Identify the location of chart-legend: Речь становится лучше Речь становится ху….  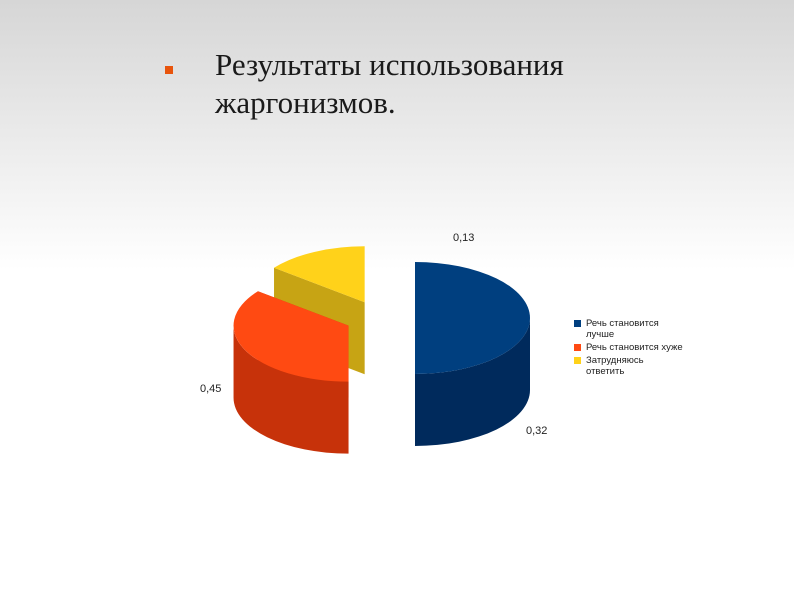
(629, 348).